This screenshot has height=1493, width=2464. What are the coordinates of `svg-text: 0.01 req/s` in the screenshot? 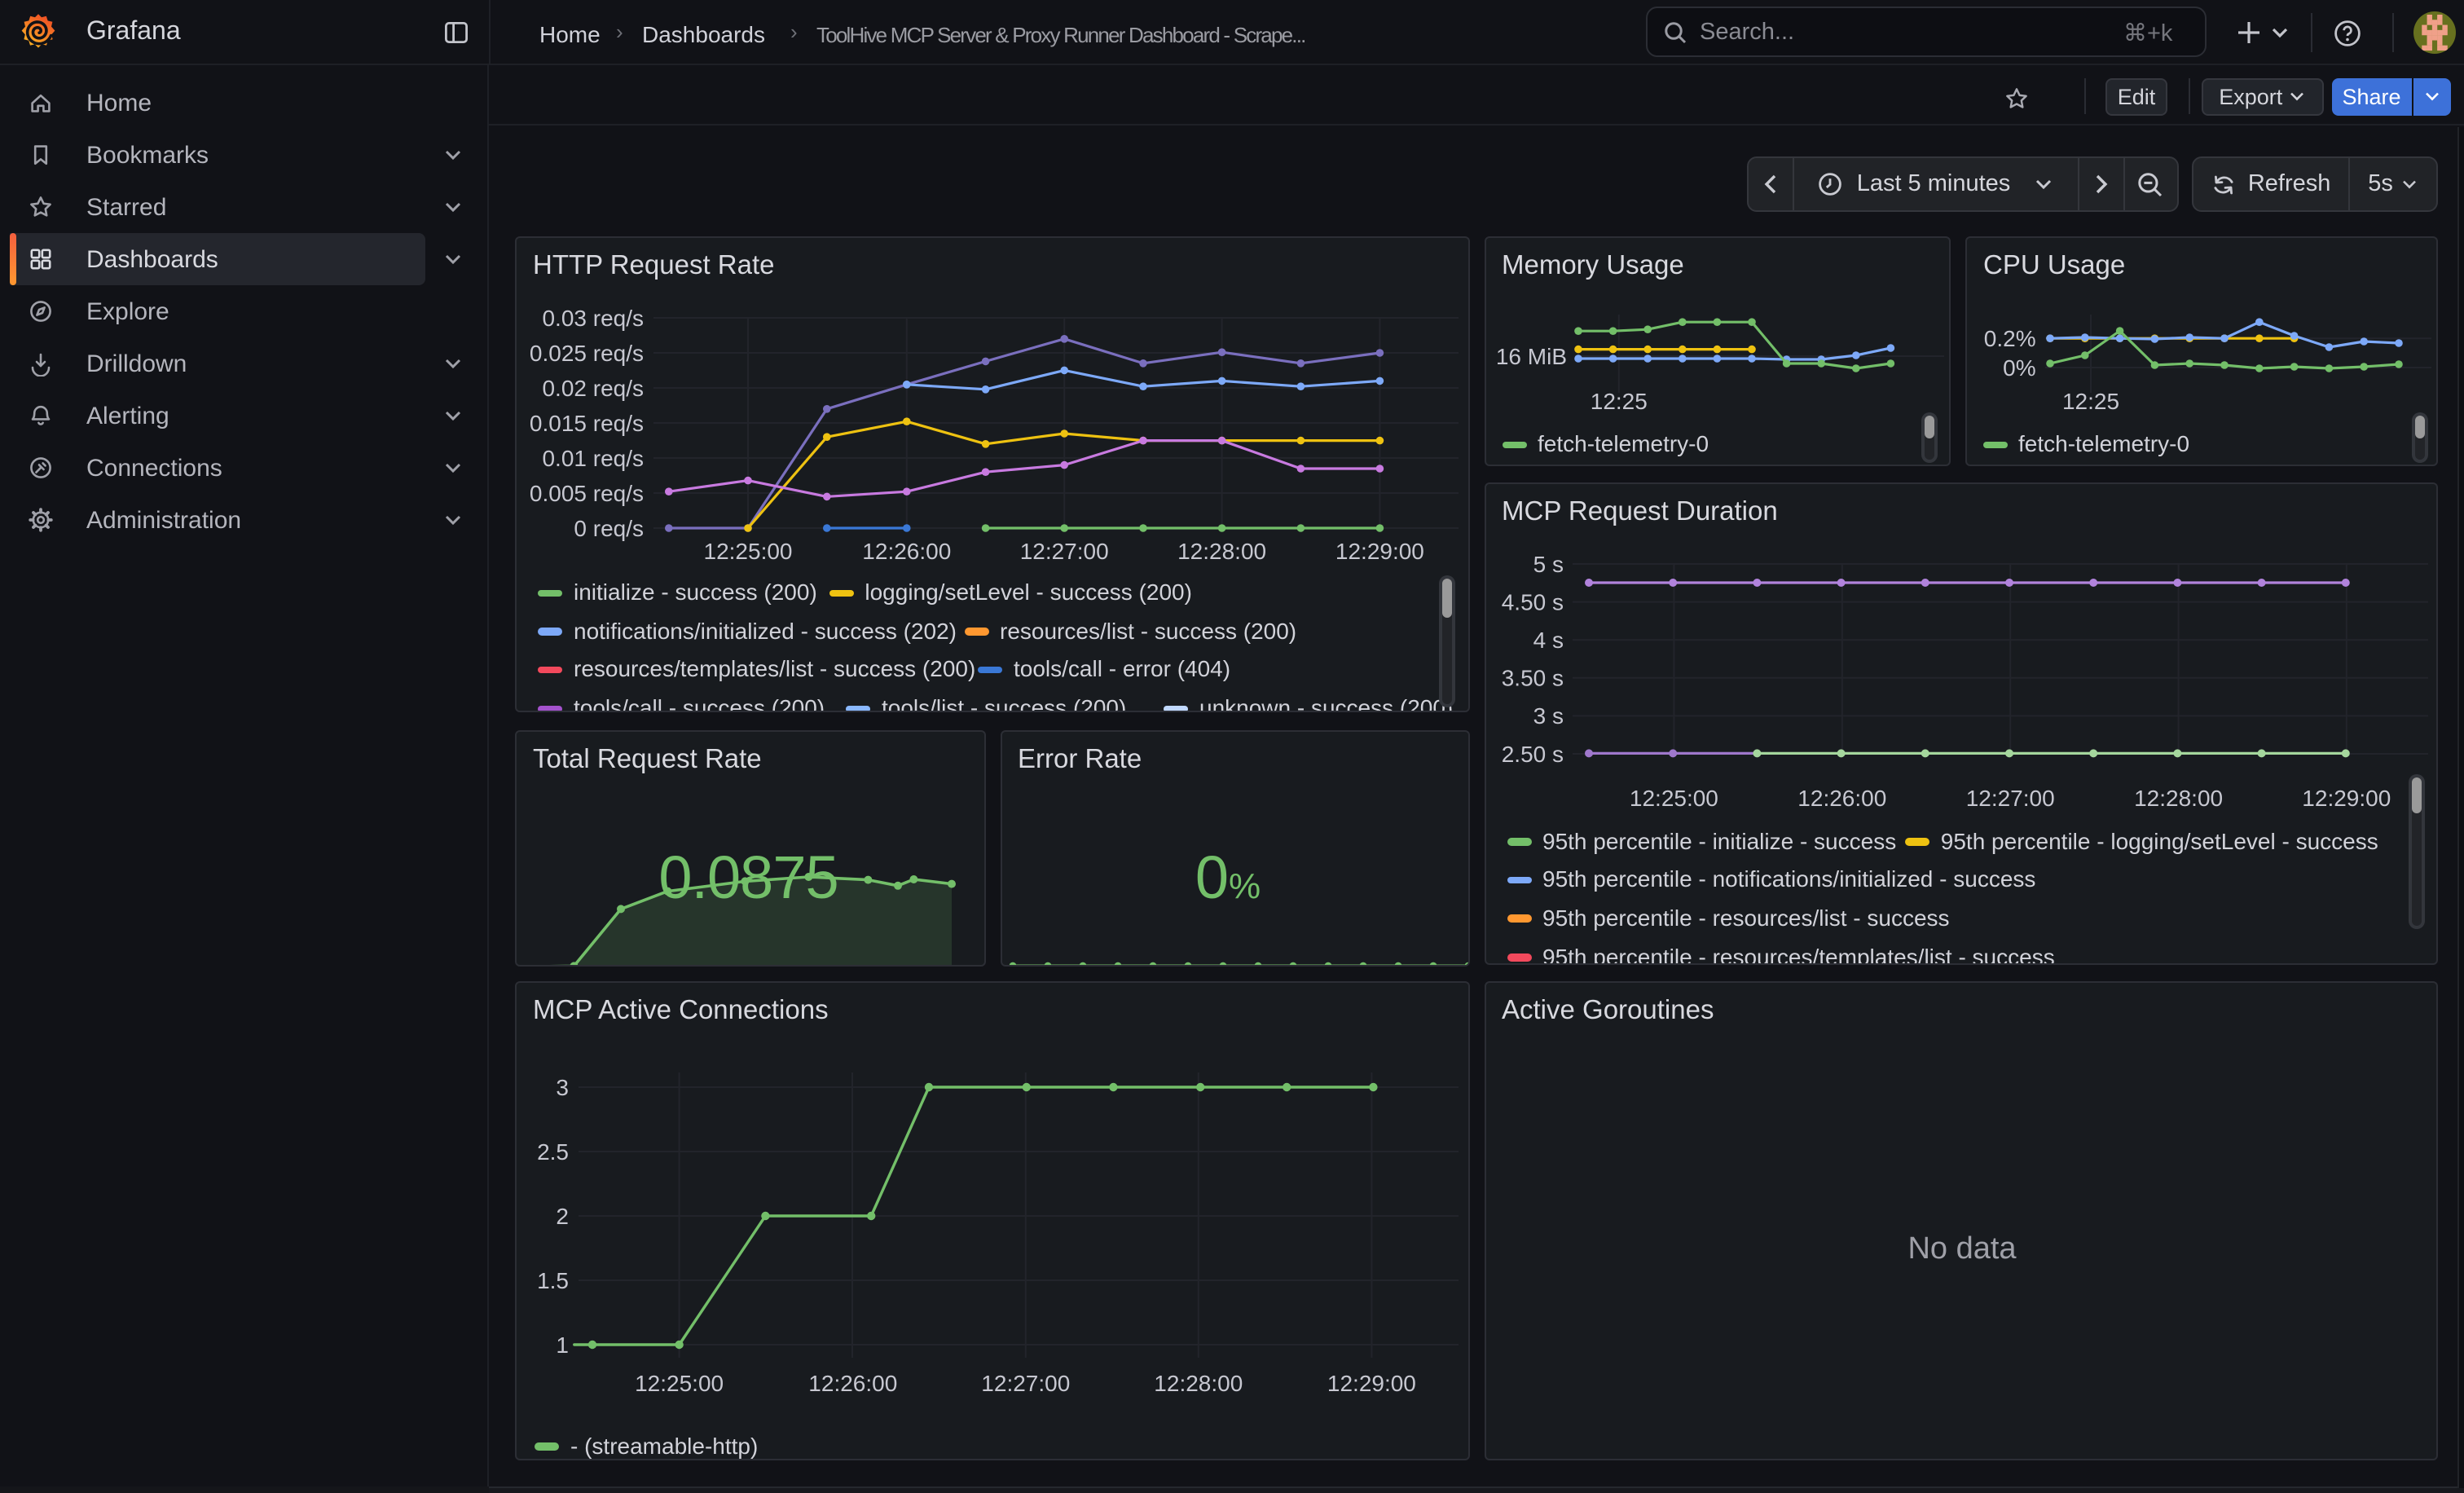 It's located at (593, 459).